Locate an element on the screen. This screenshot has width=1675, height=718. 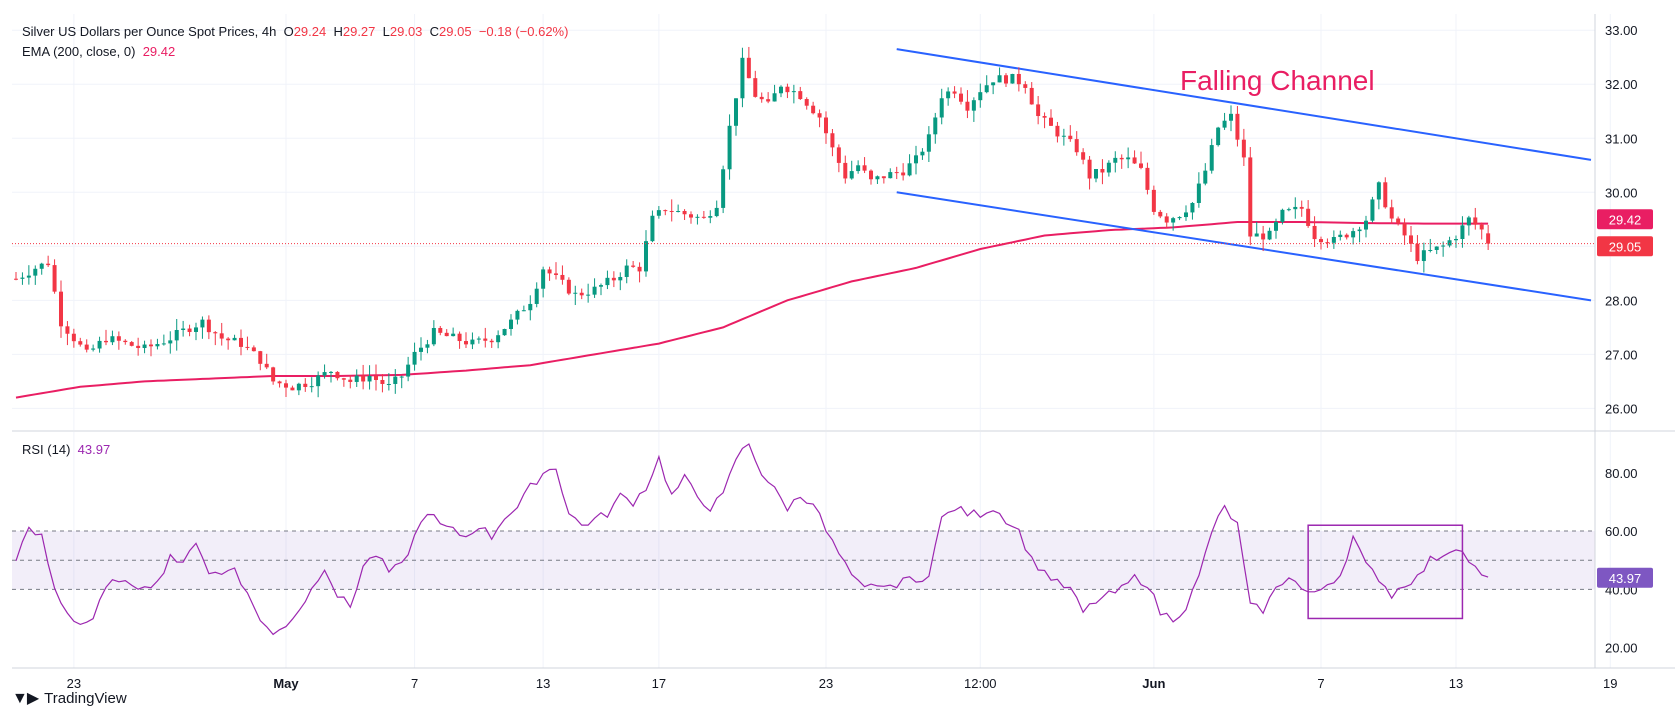
price-tick-label: 30.00 is located at coordinates (1621, 192).